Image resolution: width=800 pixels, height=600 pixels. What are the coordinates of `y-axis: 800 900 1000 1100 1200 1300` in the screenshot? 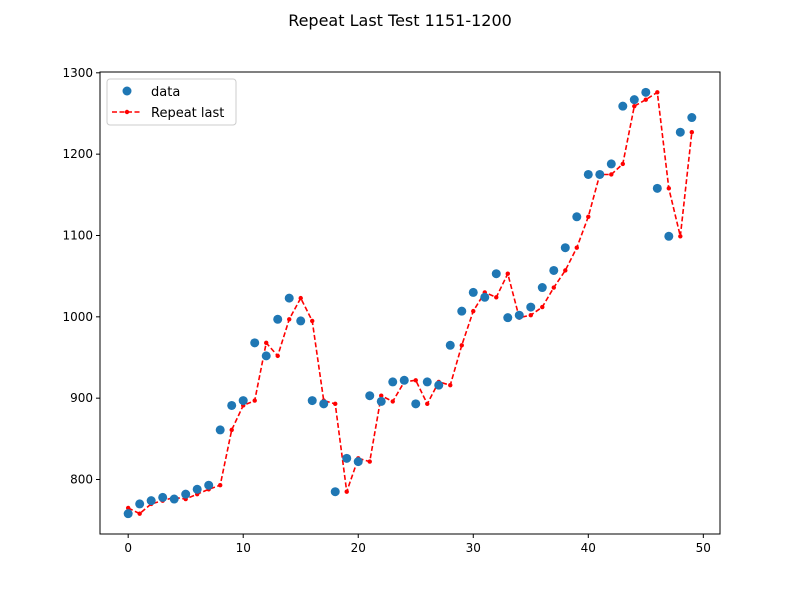 It's located at (81, 276).